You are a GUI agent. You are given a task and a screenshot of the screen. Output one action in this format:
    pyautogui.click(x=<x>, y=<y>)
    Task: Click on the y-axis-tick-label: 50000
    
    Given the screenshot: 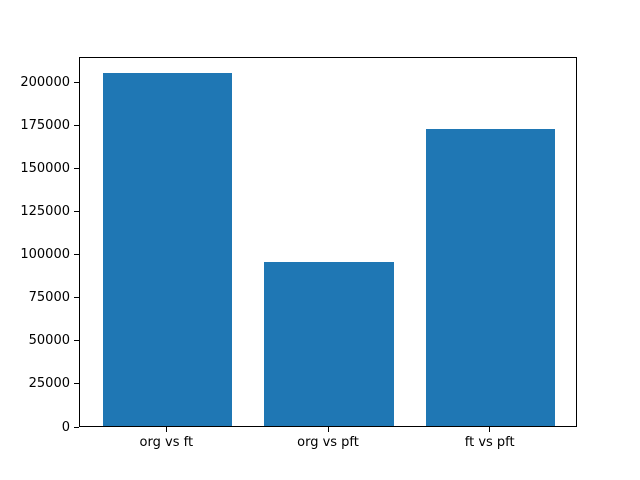 What is the action you would take?
    pyautogui.click(x=49, y=341)
    